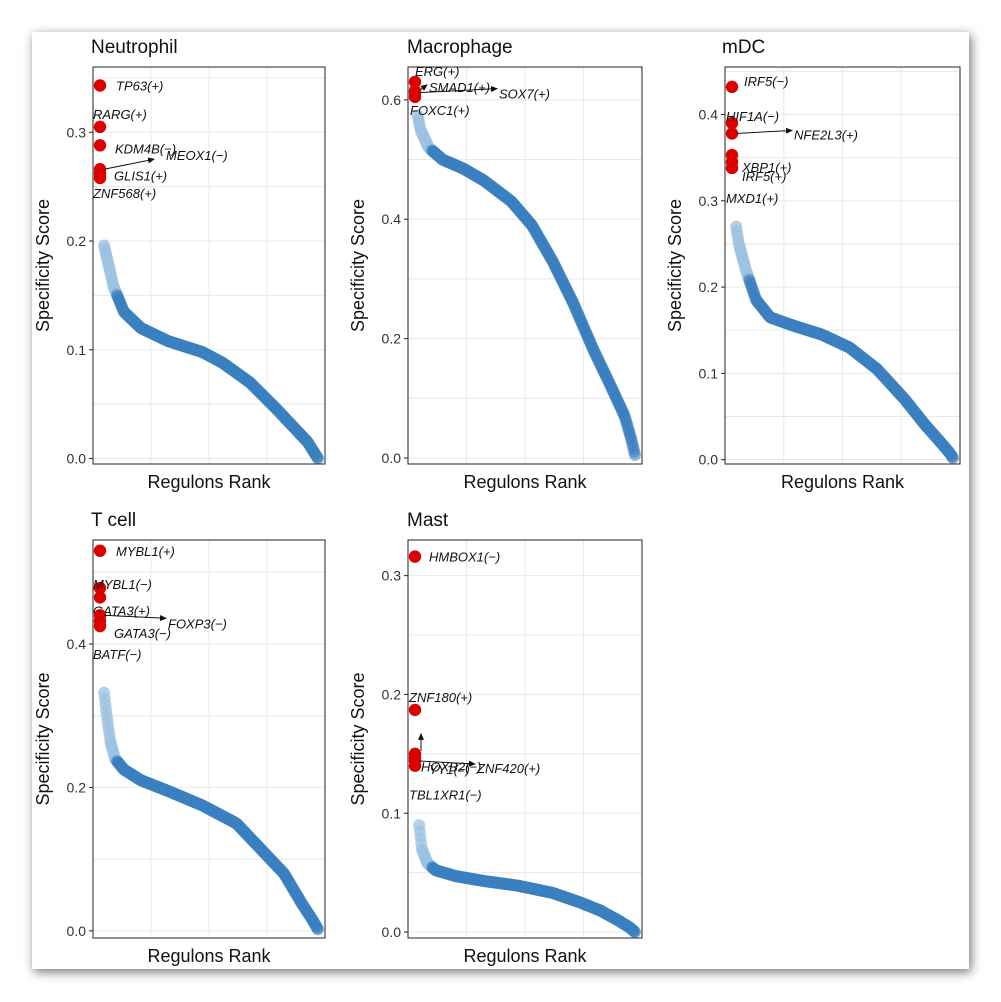 This screenshot has height=1002, width=1001. I want to click on gene-label: IRF5(−), so click(766, 81).